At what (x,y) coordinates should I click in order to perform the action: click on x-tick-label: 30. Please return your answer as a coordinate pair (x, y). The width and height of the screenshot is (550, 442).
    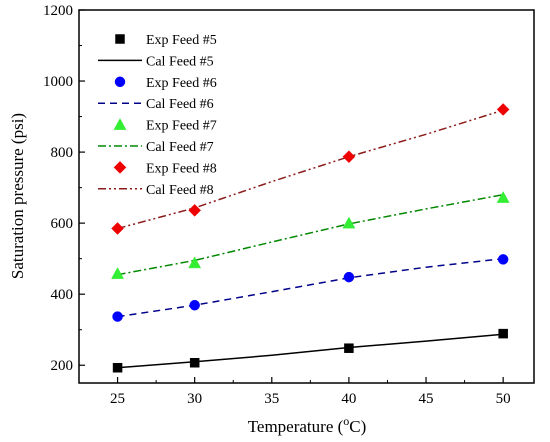
    Looking at the image, I should click on (194, 399).